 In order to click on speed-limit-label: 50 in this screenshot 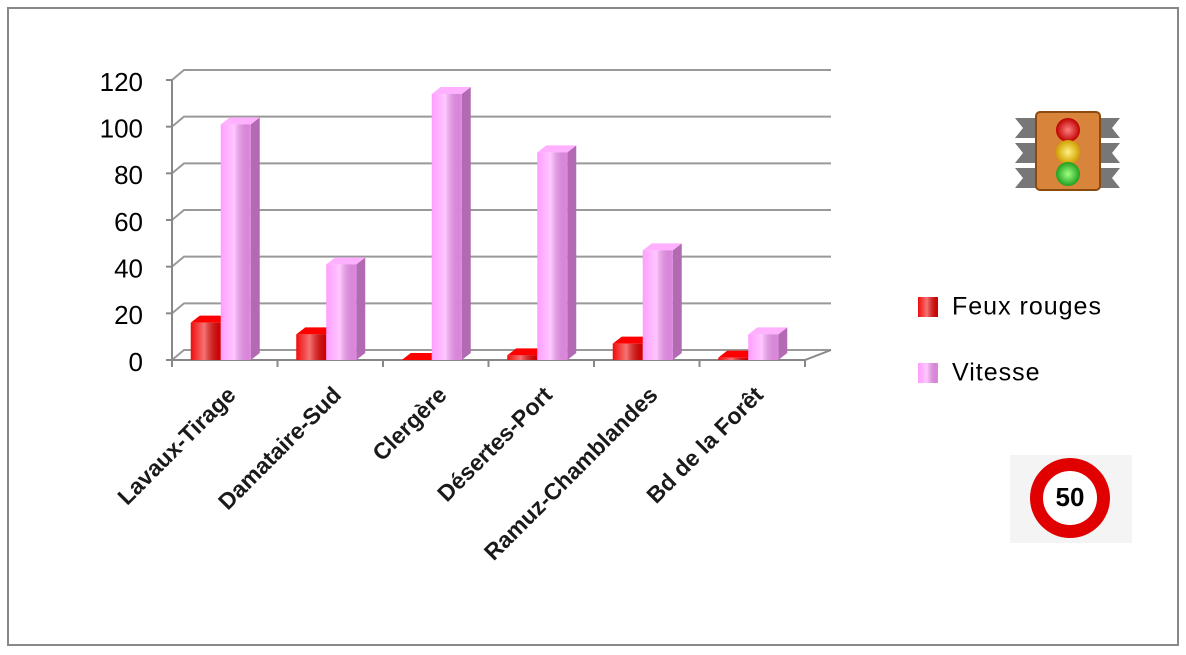, I will do `click(1070, 497)`.